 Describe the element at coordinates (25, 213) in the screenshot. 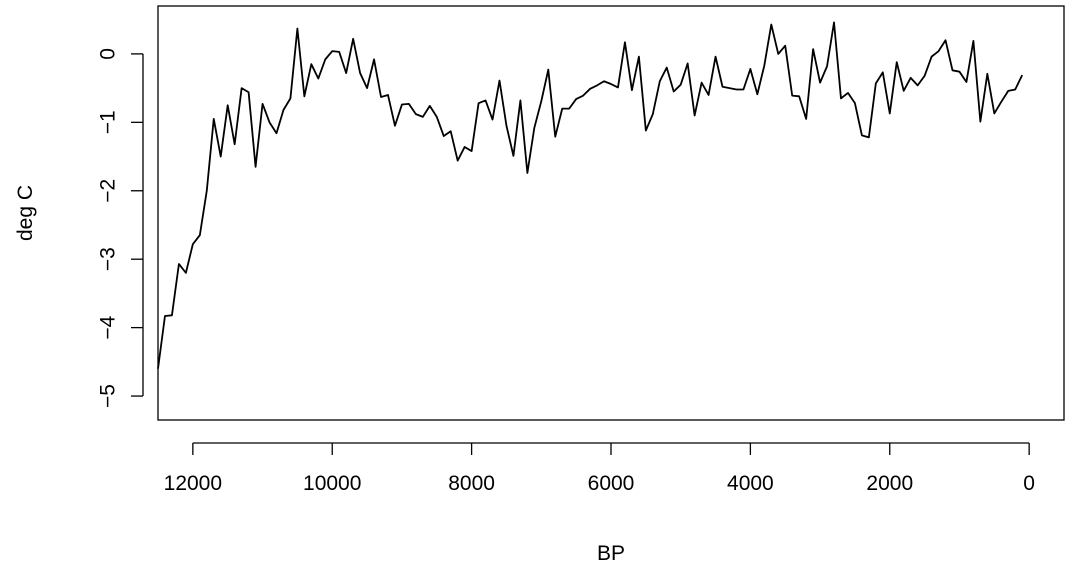

I see `y-axis-label: deg C` at that location.